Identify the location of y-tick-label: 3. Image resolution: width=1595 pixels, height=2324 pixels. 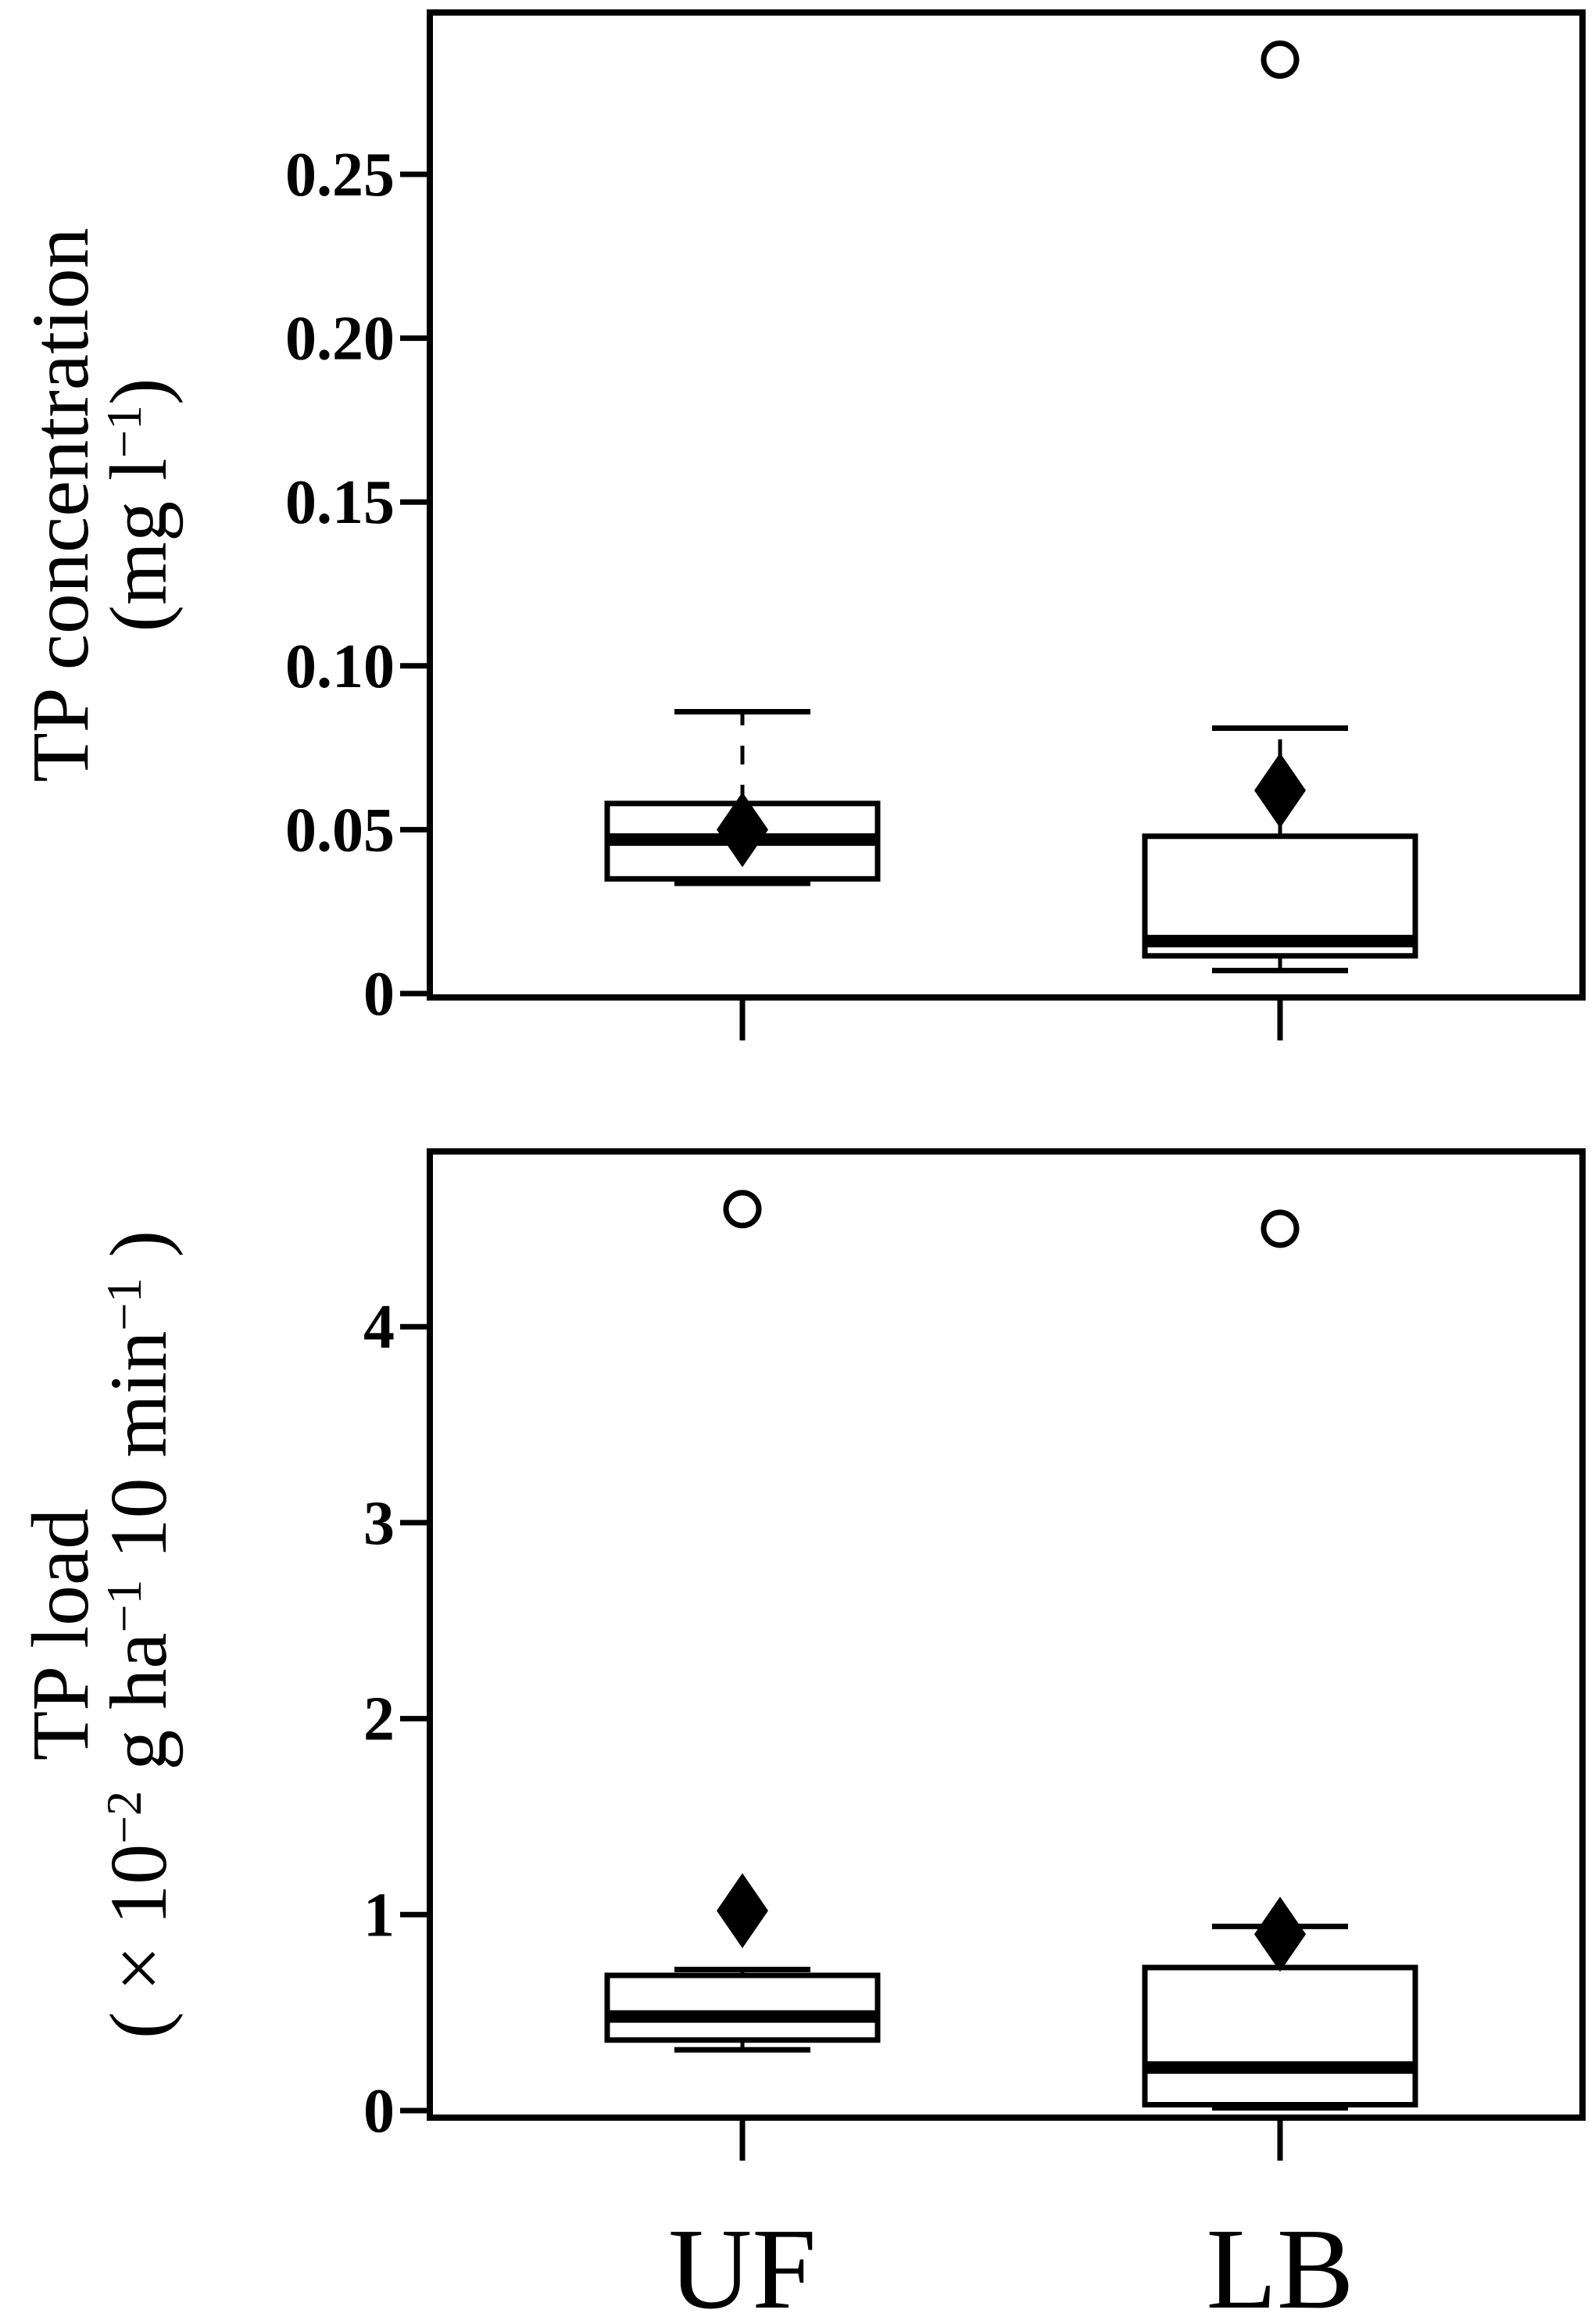
(379, 1523).